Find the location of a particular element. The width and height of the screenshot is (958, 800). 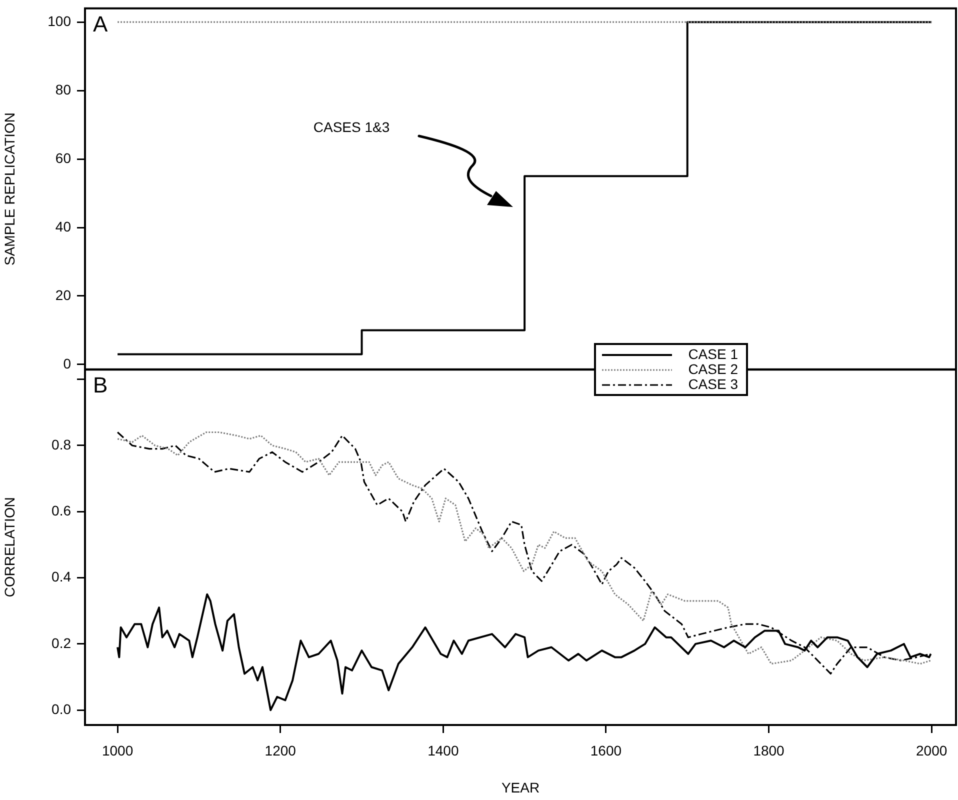

y-tick-label: 0 is located at coordinates (67, 363).